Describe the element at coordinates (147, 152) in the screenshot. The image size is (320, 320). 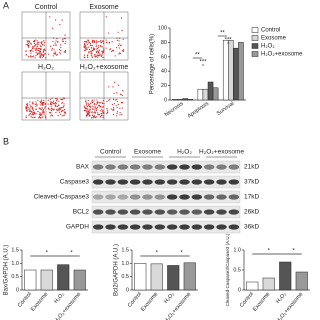
I see `column-label: Exosome` at that location.